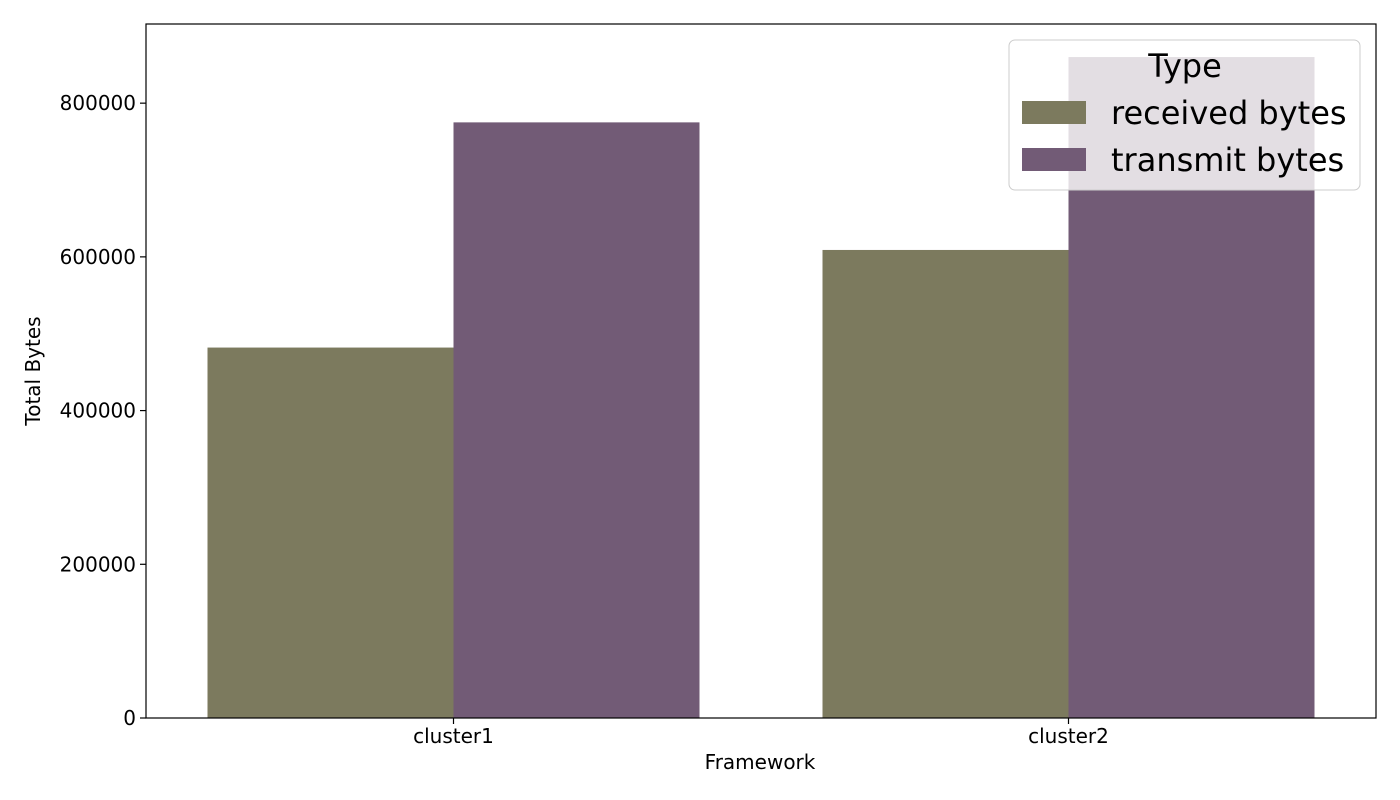 This screenshot has height=800, width=1400. I want to click on legend: Type received bytes transmit bytes, so click(1184, 115).